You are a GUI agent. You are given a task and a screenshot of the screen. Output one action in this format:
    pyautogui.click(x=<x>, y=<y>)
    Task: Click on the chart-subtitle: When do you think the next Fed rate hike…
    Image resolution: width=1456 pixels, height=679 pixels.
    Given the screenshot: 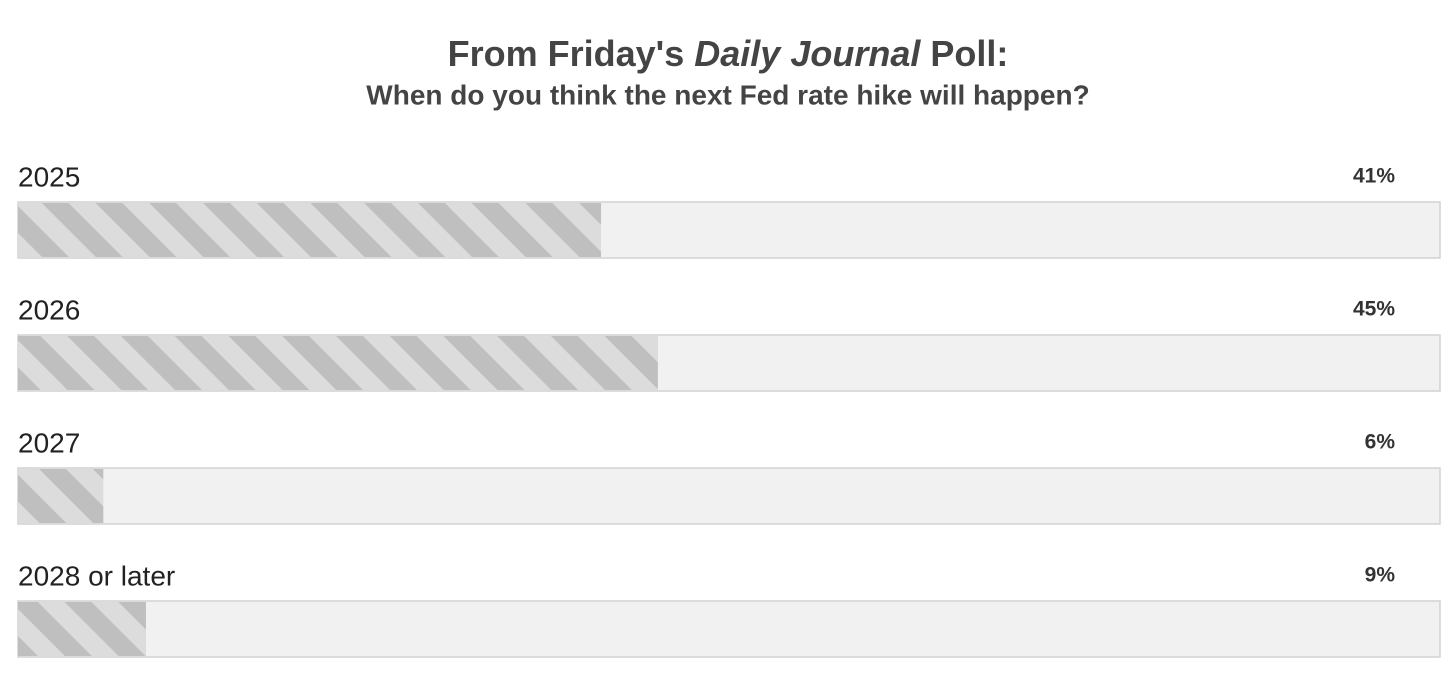 What is the action you would take?
    pyautogui.click(x=727, y=94)
    